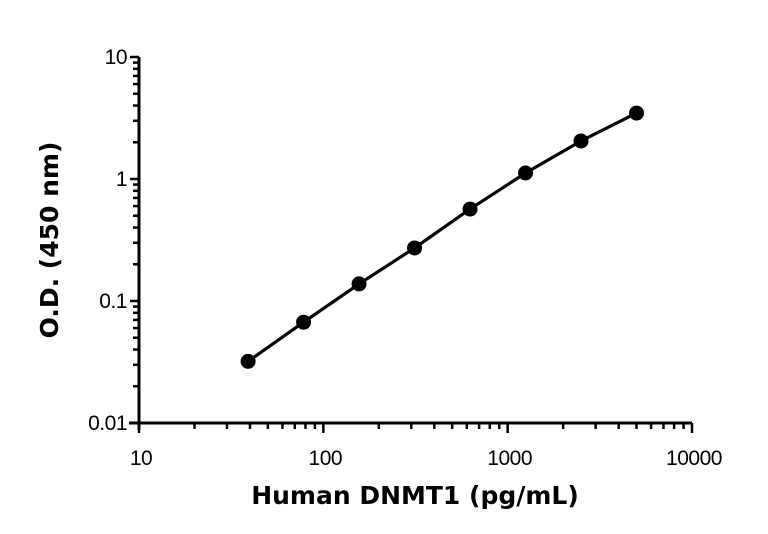 The width and height of the screenshot is (768, 534). Describe the element at coordinates (107, 423) in the screenshot. I see `y-tick-label: 0.01` at that location.